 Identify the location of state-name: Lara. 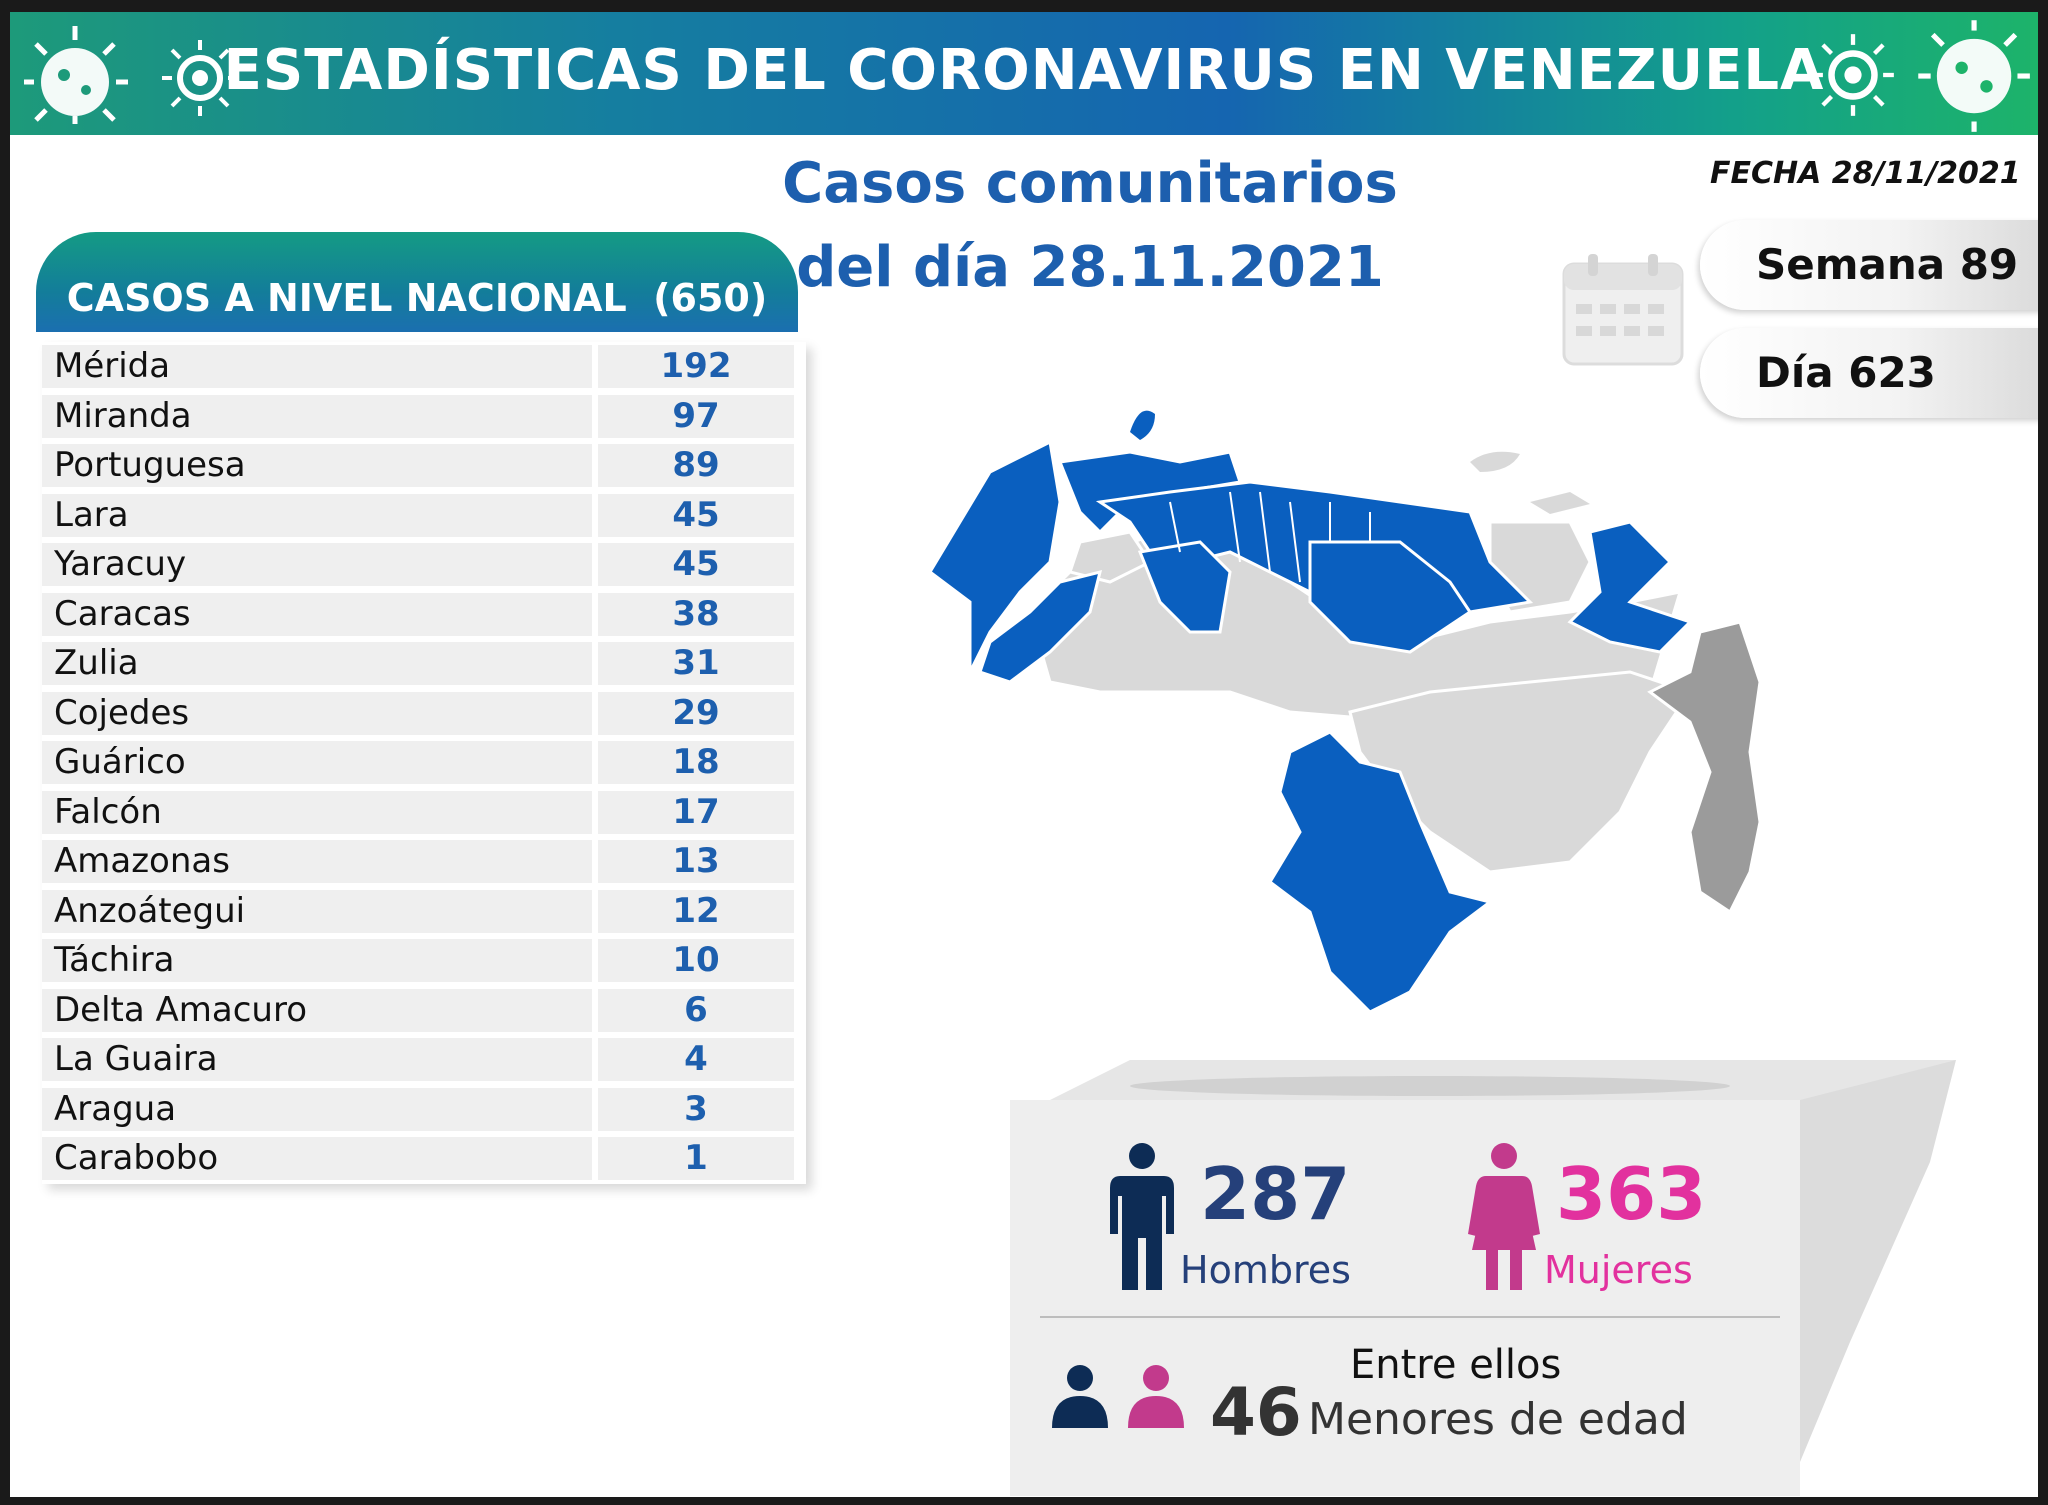
(317, 515).